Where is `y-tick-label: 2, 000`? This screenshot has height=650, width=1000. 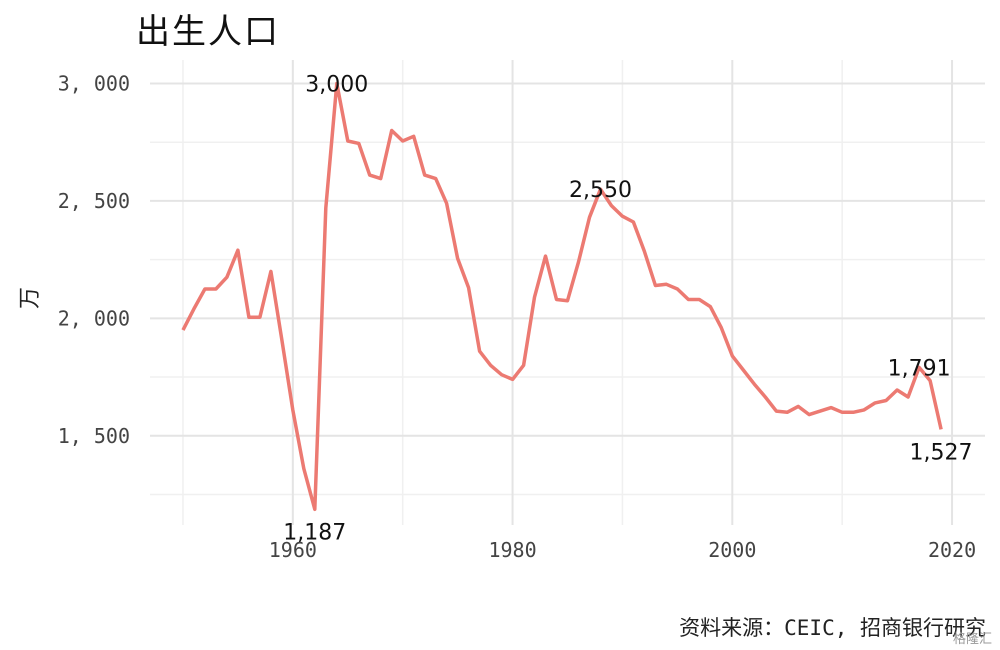
y-tick-label: 2, 000 is located at coordinates (94, 318).